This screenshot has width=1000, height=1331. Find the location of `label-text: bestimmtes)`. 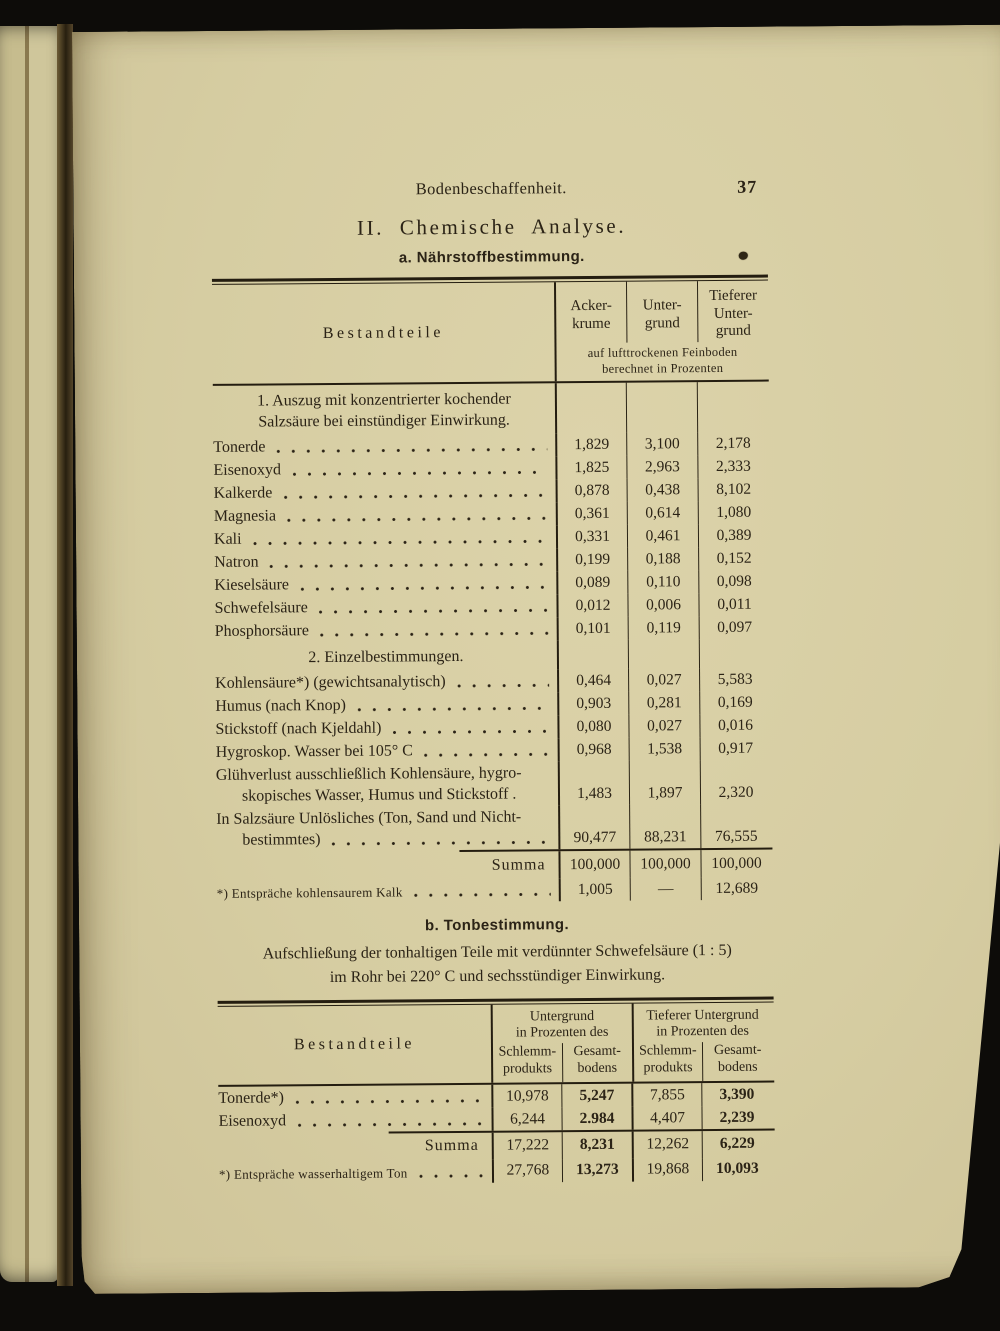

label-text: bestimmtes) is located at coordinates (281, 840).